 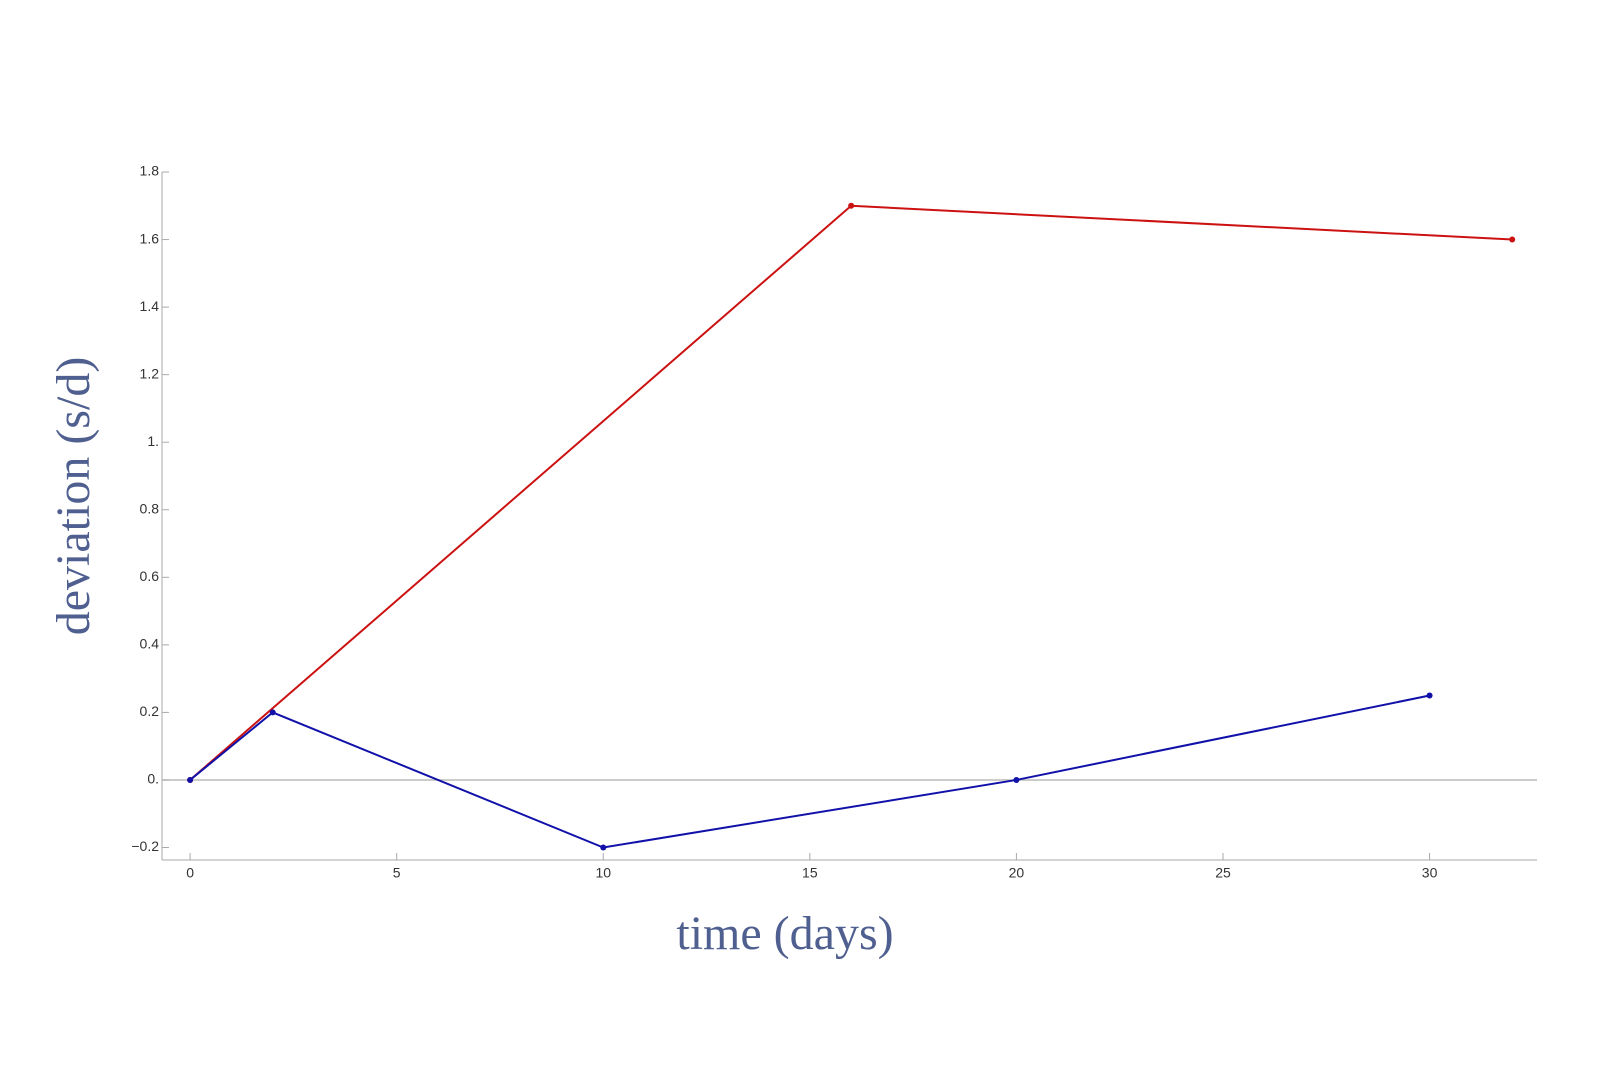 I want to click on y-tick-label: −0.2, so click(x=145, y=846).